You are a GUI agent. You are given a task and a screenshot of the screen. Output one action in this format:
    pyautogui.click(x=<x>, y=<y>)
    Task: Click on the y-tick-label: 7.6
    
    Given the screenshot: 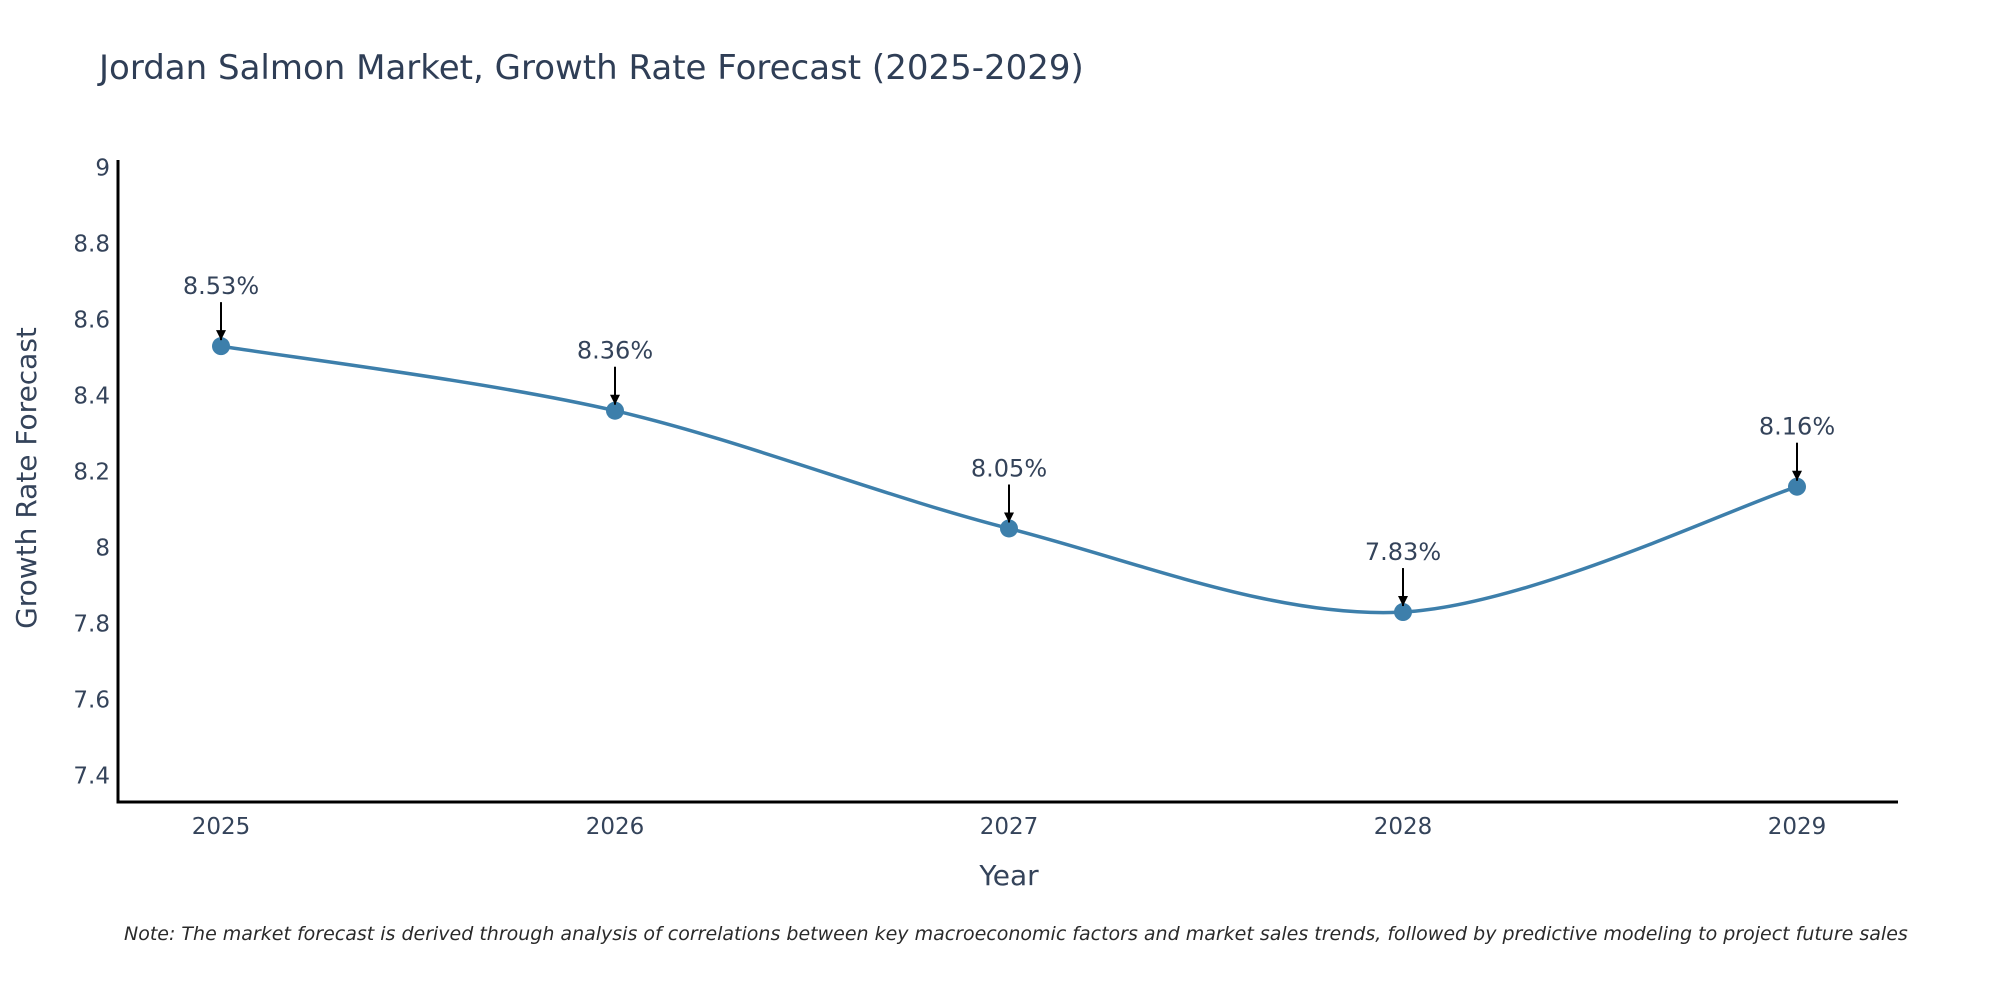 What is the action you would take?
    pyautogui.click(x=91, y=700)
    